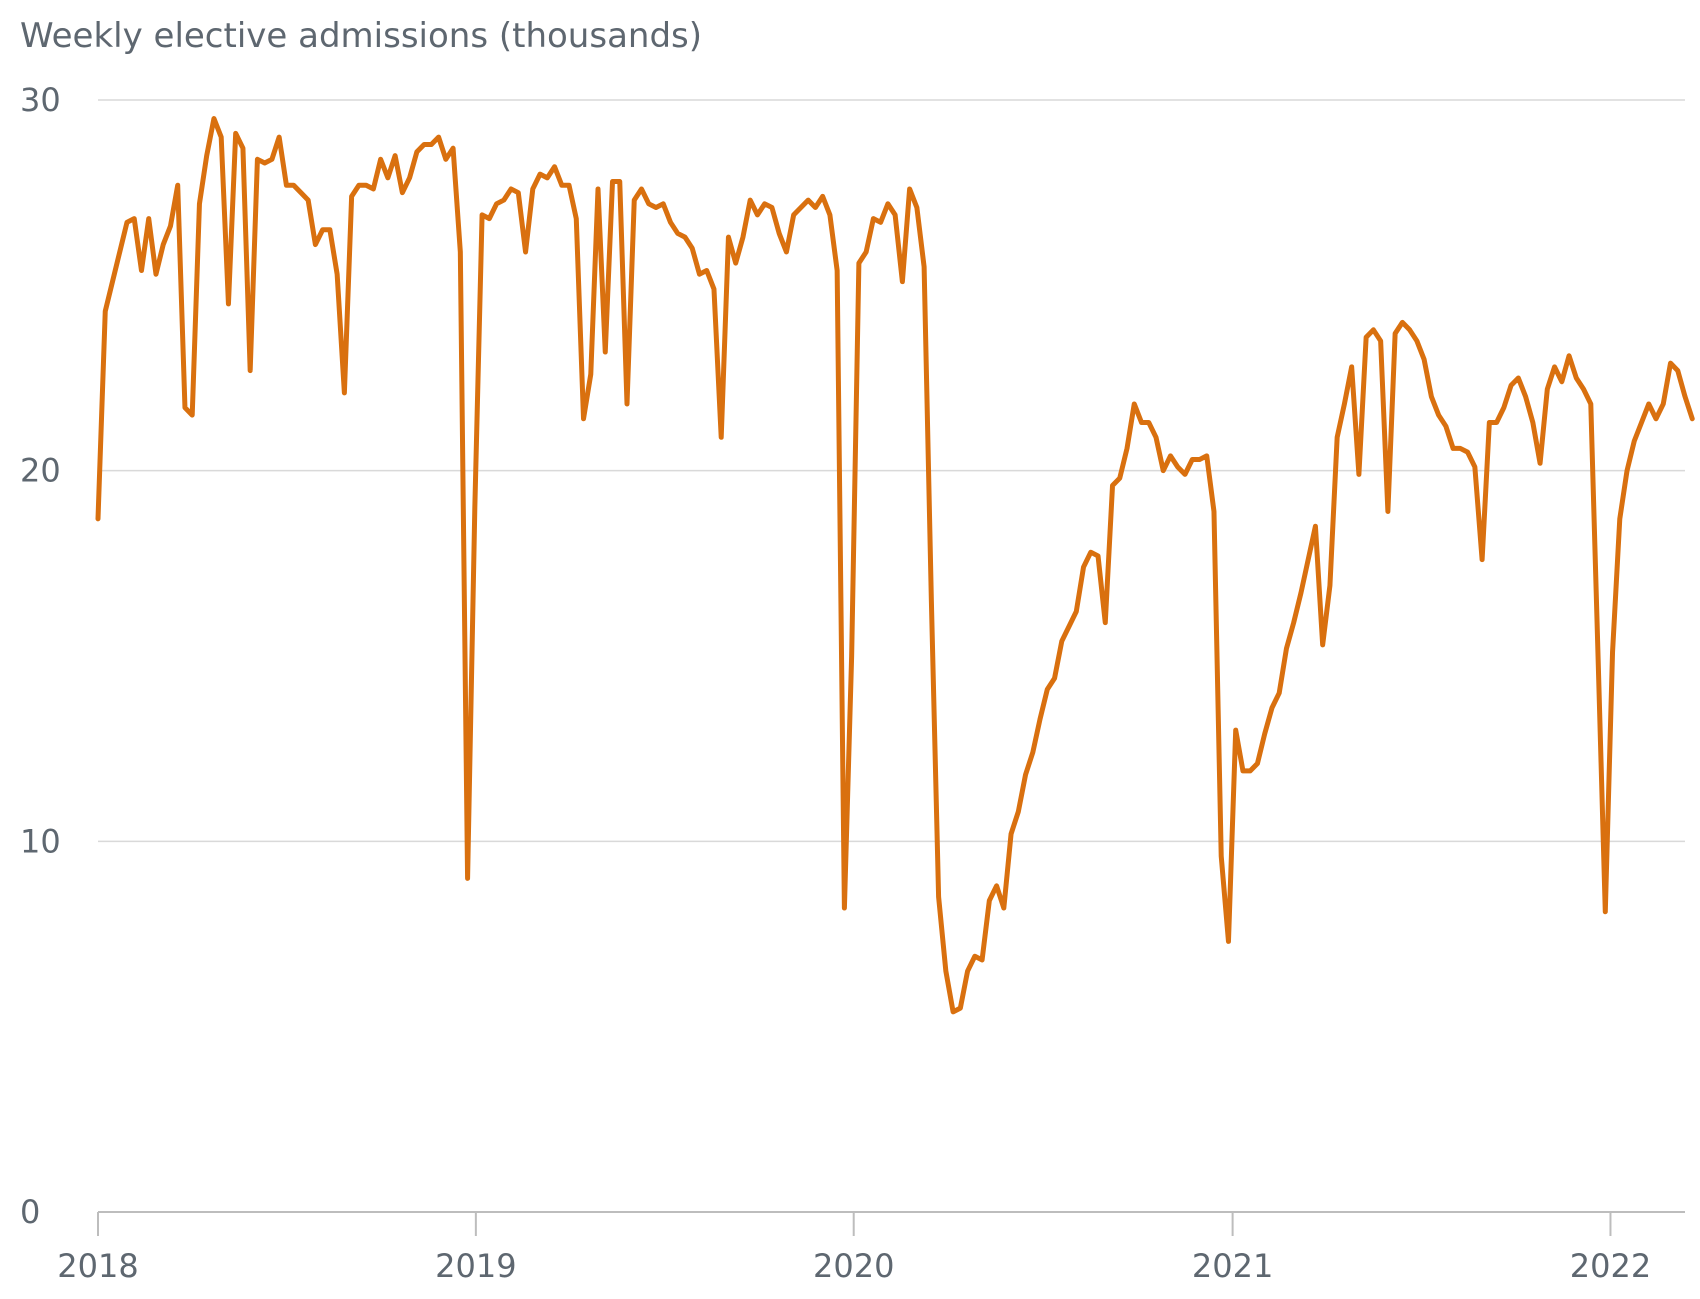 The width and height of the screenshot is (1700, 1299). What do you see at coordinates (853, 1266) in the screenshot?
I see `x-tick-label-2020: 2020` at bounding box center [853, 1266].